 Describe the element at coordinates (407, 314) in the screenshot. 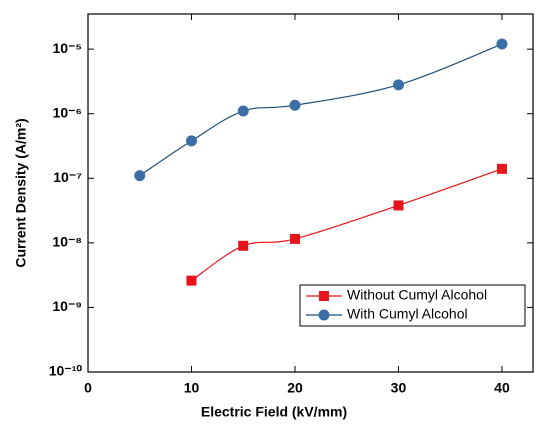

I see `legend-label: With Cumyl Alcohol` at that location.